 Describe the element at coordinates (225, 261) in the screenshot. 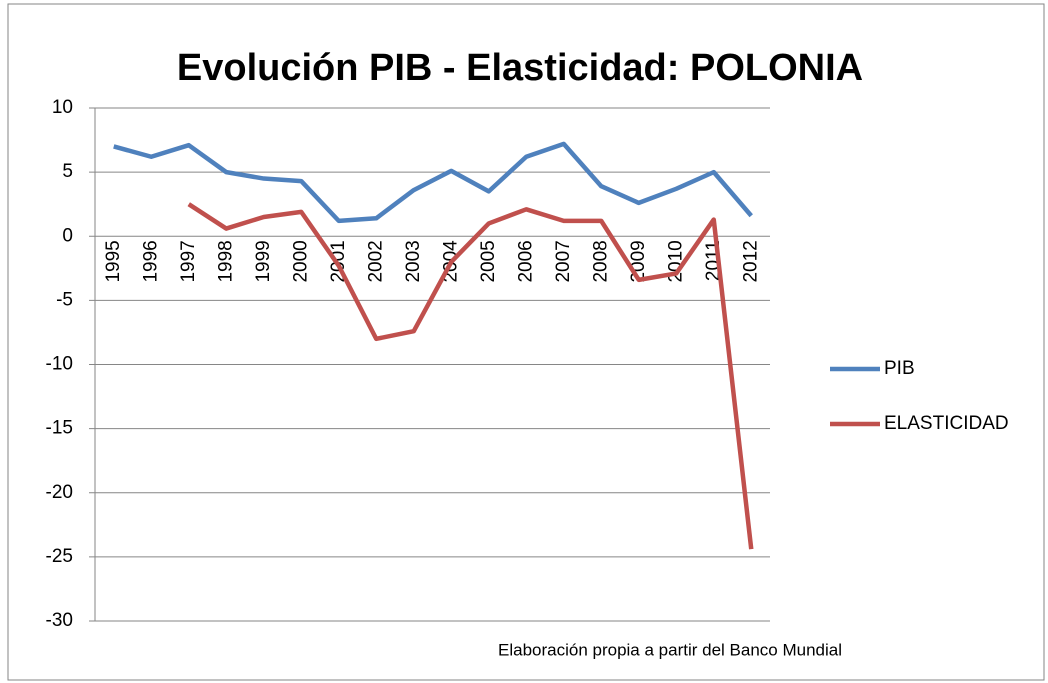

I see `x-tick-label: 1998` at that location.